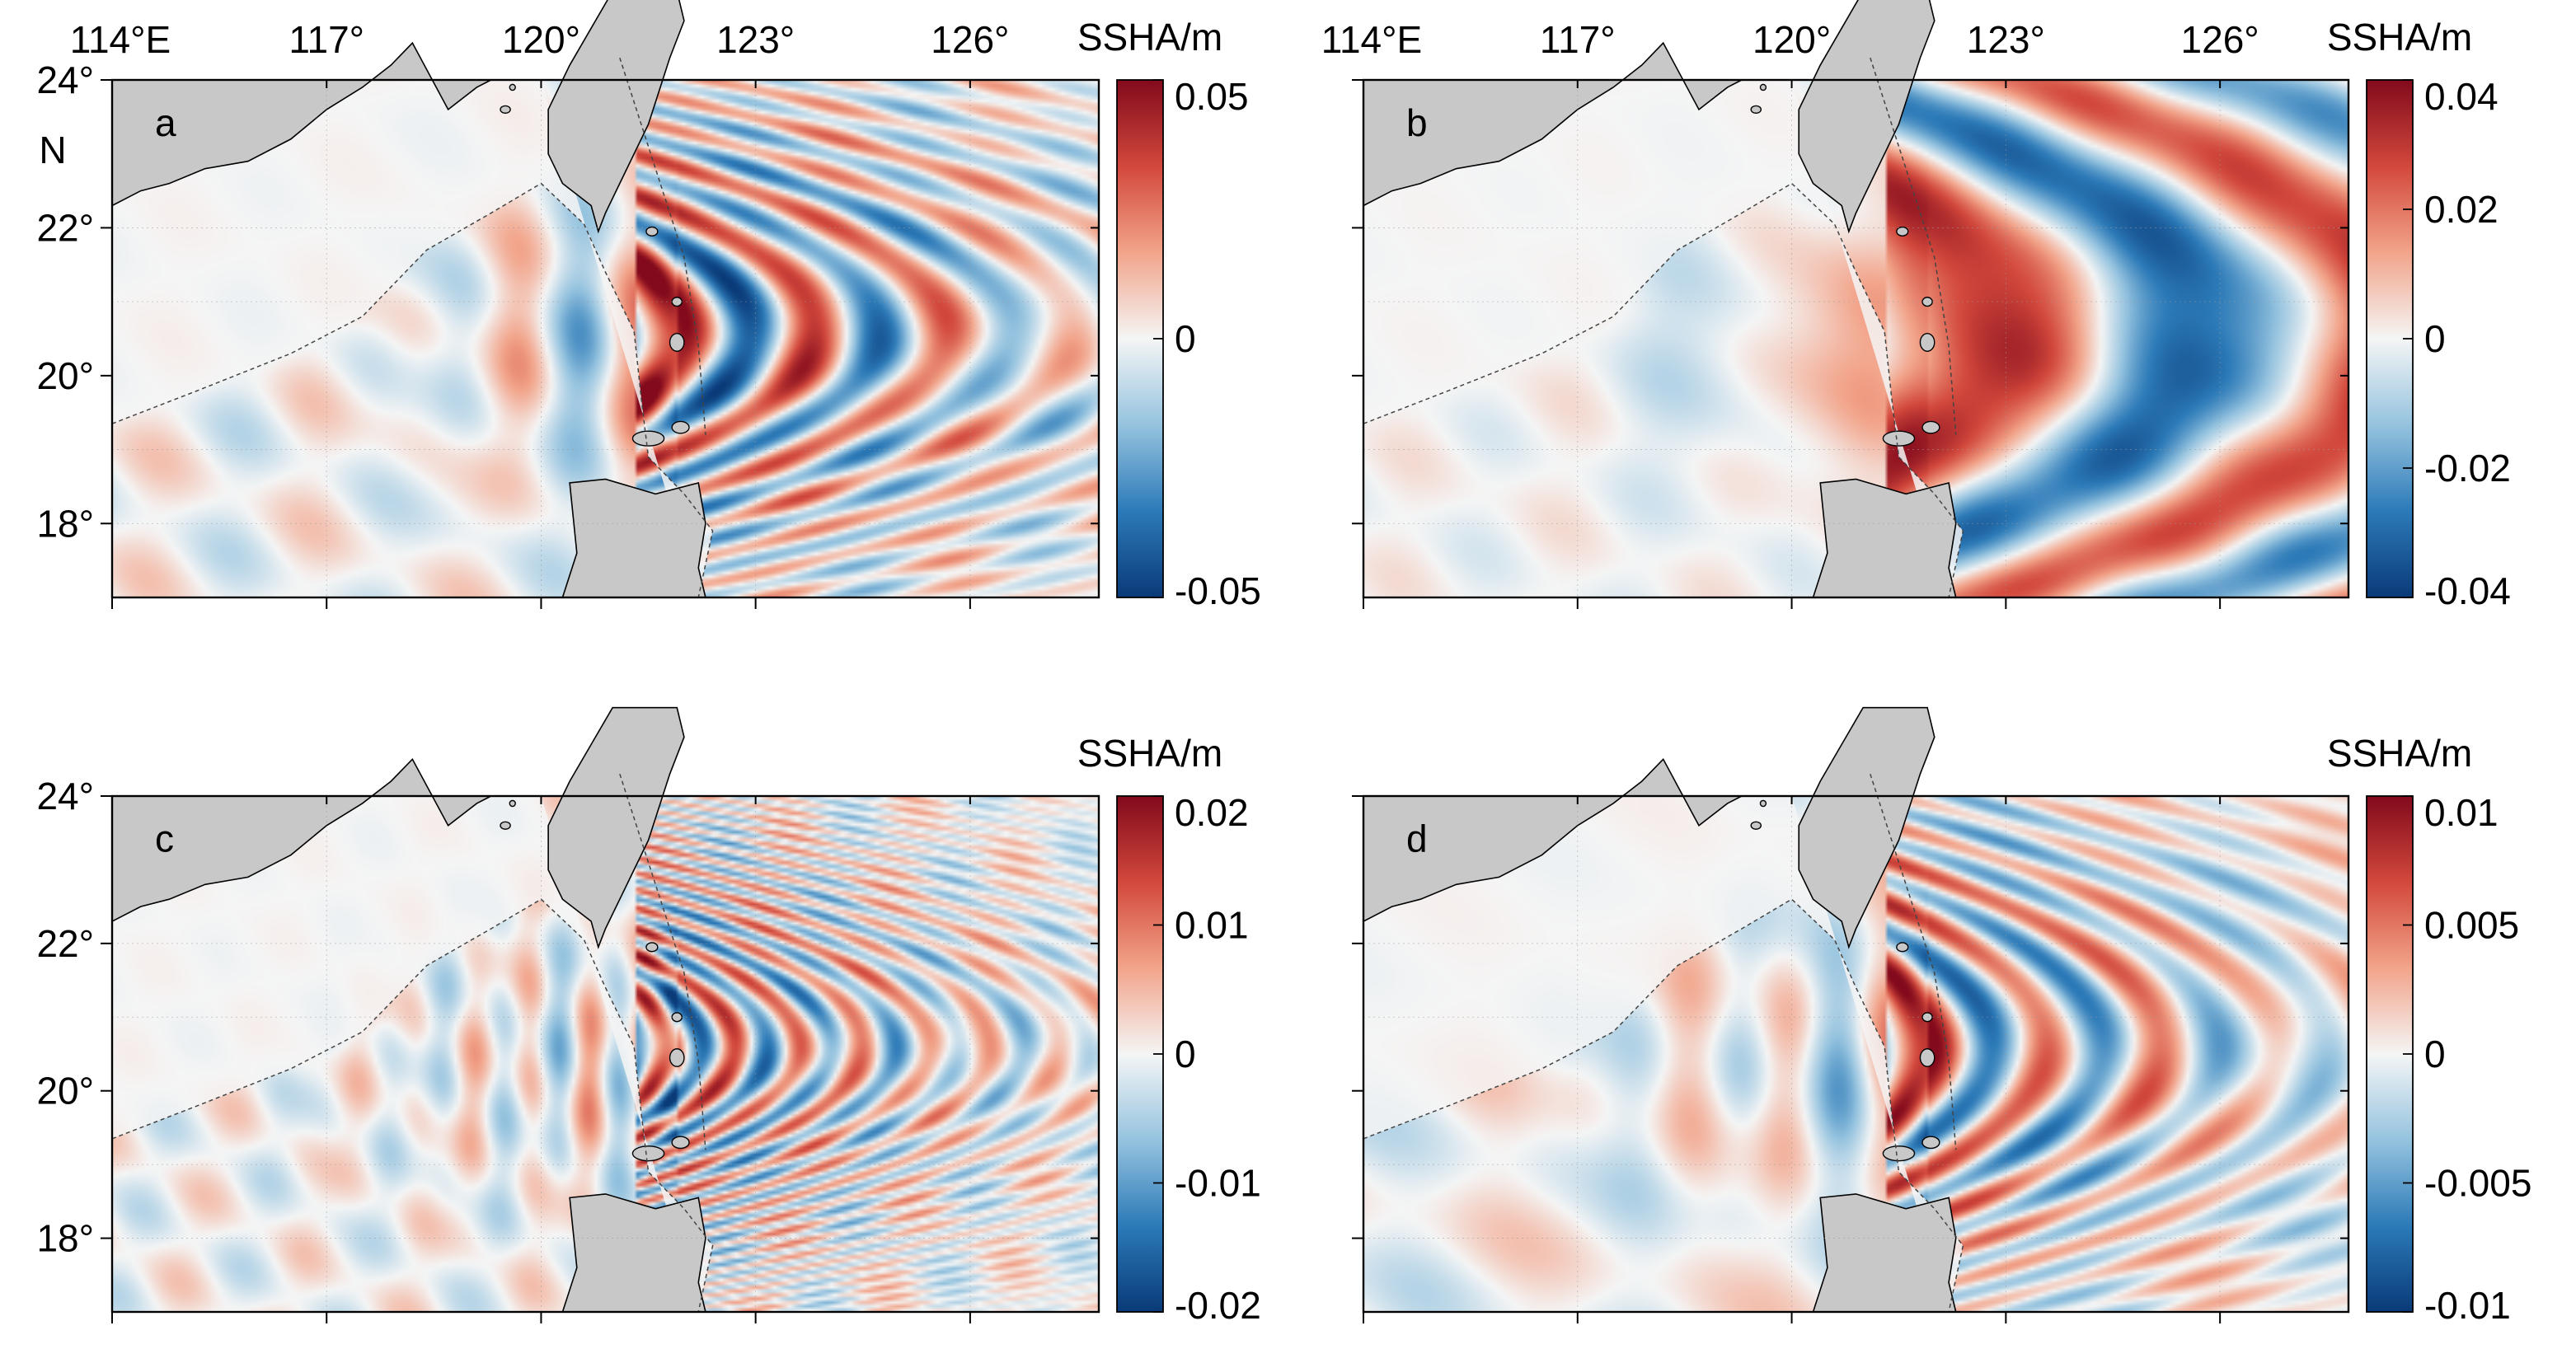 Image resolution: width=2576 pixels, height=1349 pixels. I want to click on colorbar-label: 0.04, so click(2461, 96).